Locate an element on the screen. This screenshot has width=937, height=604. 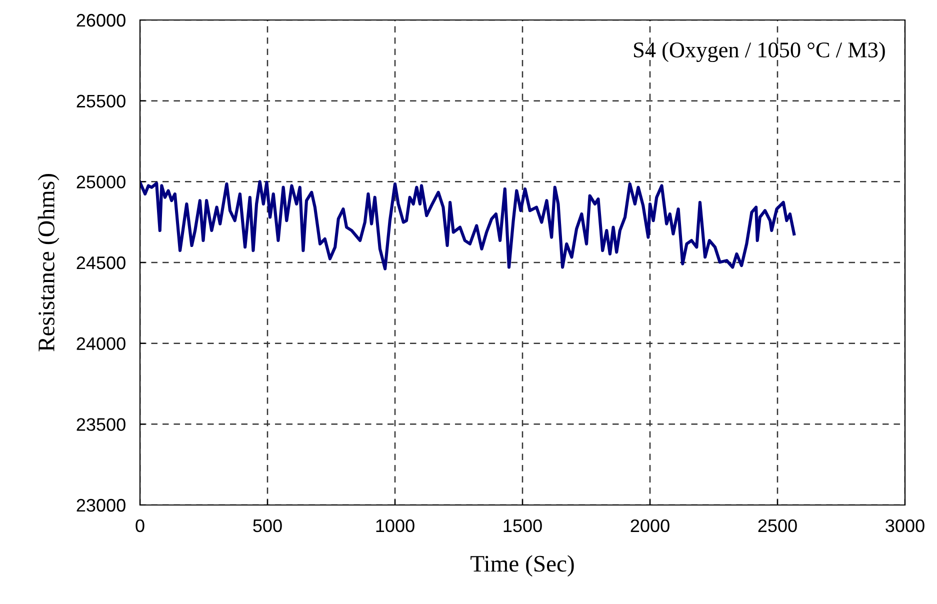
y-axis-title: Resistance (Ohms) is located at coordinates (49, 263).